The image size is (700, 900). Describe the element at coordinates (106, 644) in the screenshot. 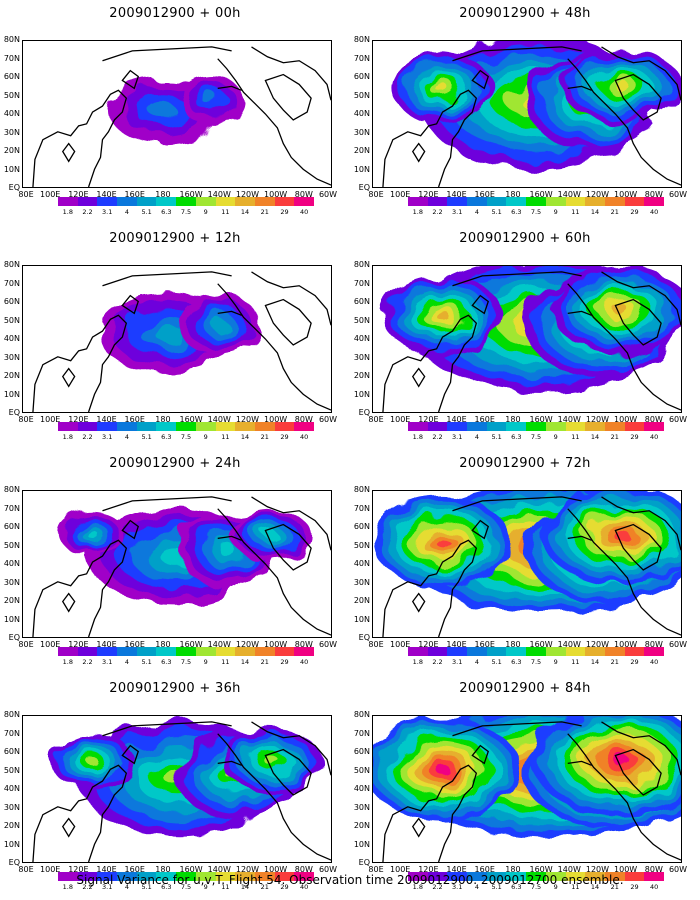

I see `lon-tick-label: 140E` at that location.